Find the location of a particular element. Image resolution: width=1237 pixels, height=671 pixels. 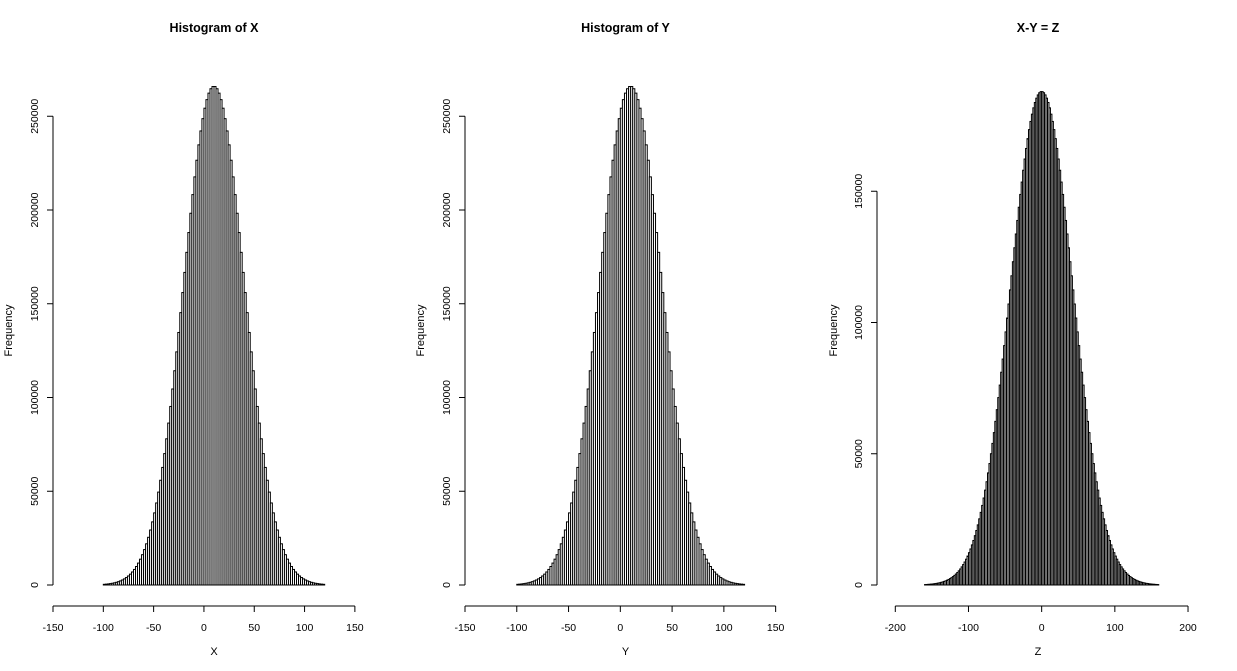

x-axis-label: Y is located at coordinates (626, 652).